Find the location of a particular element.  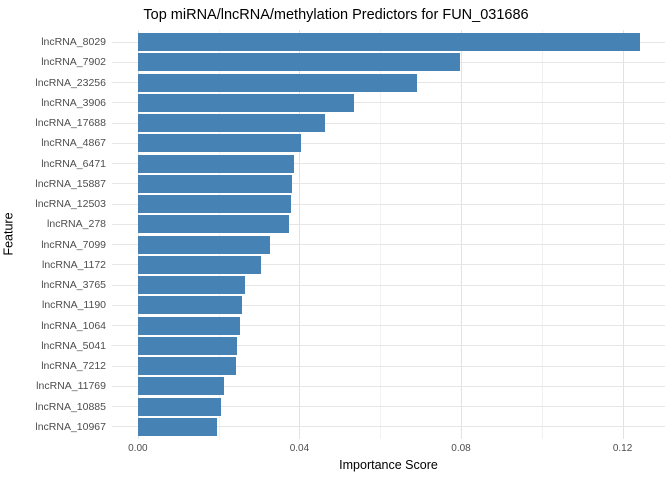

y-tick-label: lncRNA_10885 is located at coordinates (70, 406).